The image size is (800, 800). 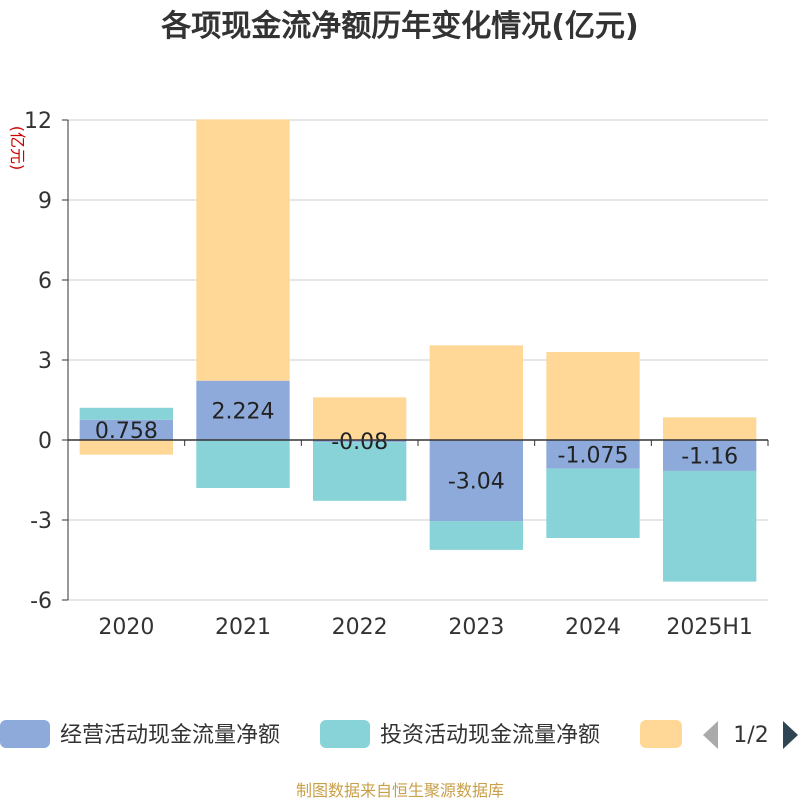 I want to click on y-tick-label: 12, so click(x=38, y=121).